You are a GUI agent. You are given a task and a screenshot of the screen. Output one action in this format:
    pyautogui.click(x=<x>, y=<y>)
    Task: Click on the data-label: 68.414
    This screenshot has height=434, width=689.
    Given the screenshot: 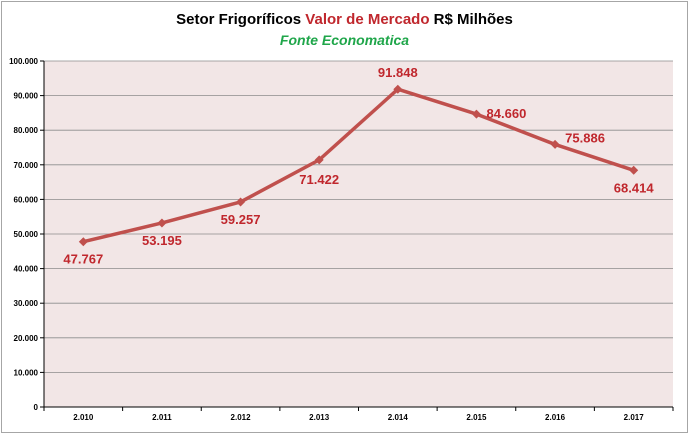 What is the action you would take?
    pyautogui.click(x=634, y=187)
    